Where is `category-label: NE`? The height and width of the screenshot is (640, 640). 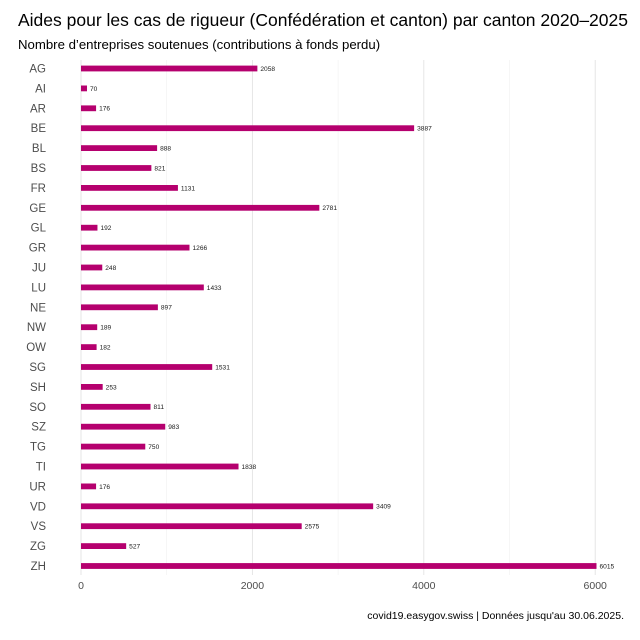
category-label: NE is located at coordinates (38, 308).